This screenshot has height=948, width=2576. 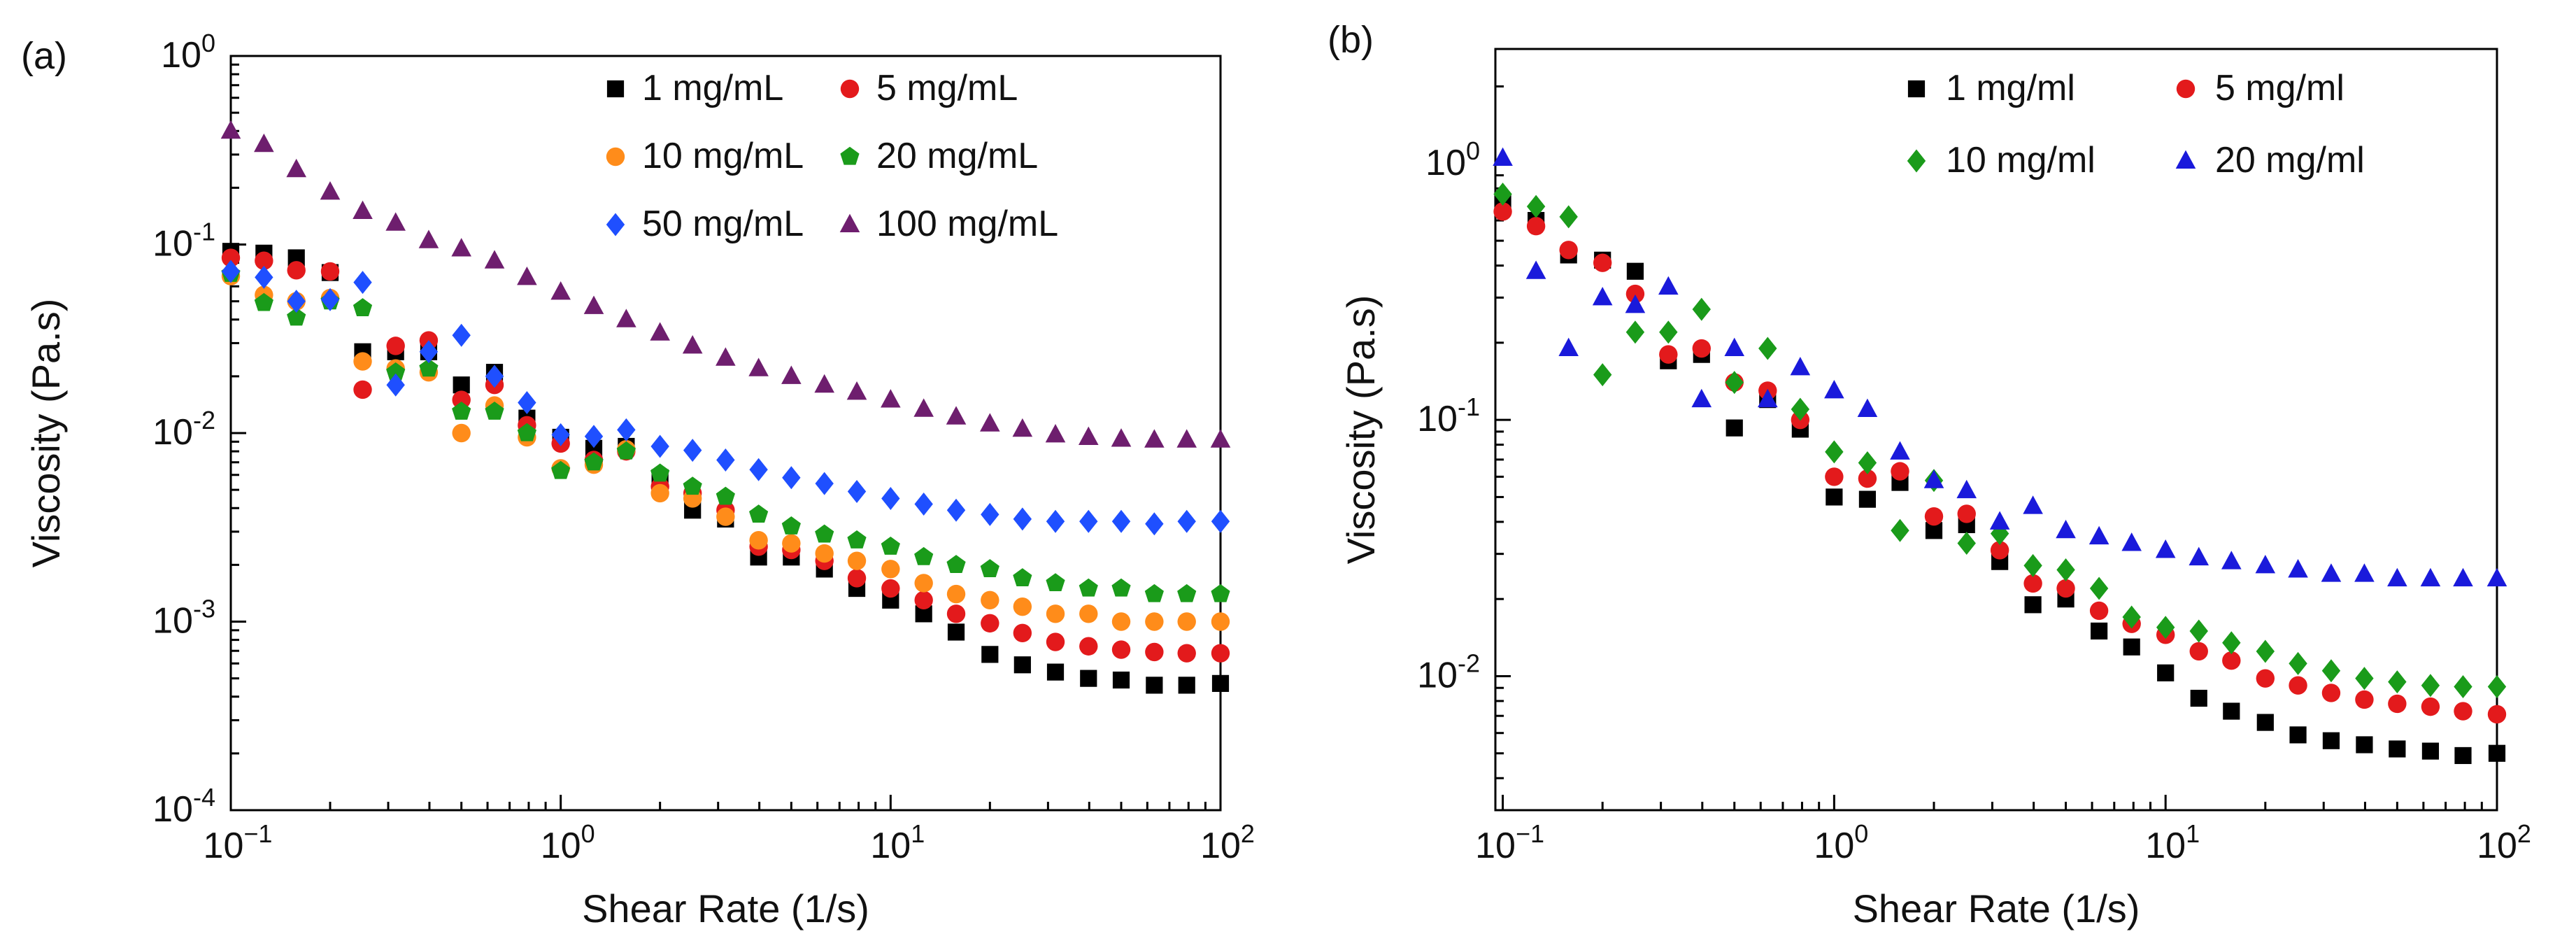 I want to click on series-50-mg-ml, so click(x=725, y=398).